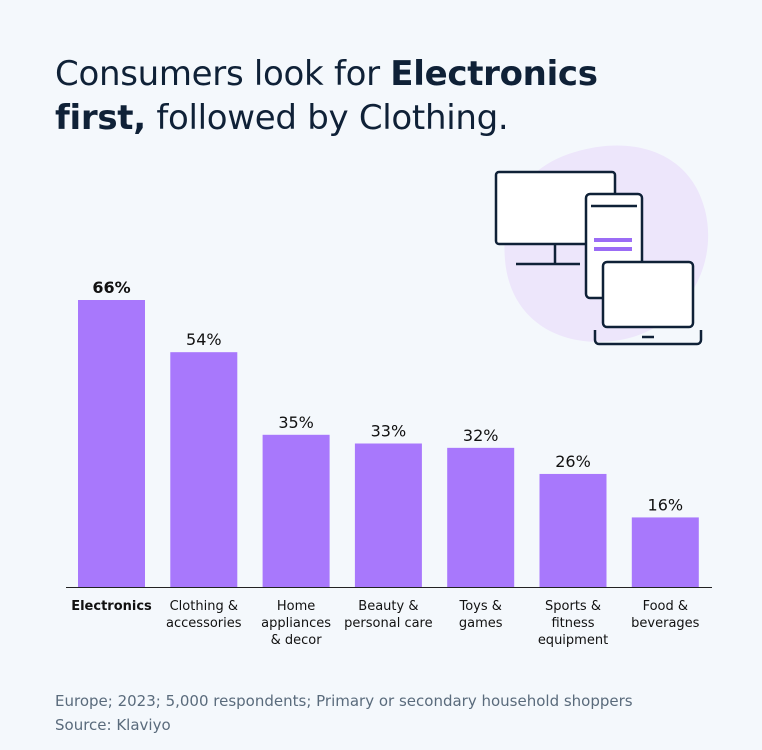 This screenshot has height=750, width=762. What do you see at coordinates (573, 640) in the screenshot?
I see `tick-label: equipment` at bounding box center [573, 640].